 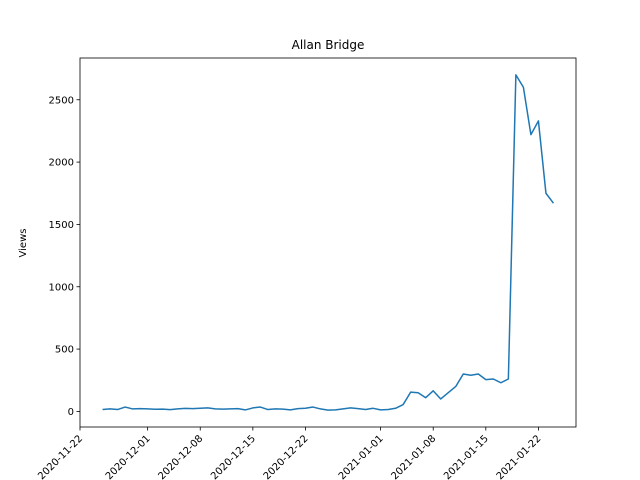 I want to click on y-tick-label: 500, so click(x=64, y=350).